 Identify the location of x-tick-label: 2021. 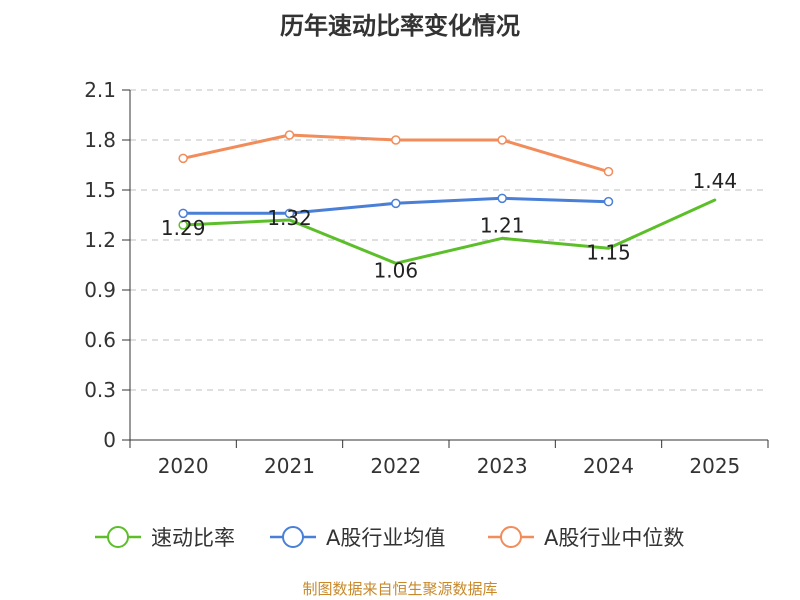
(289, 466).